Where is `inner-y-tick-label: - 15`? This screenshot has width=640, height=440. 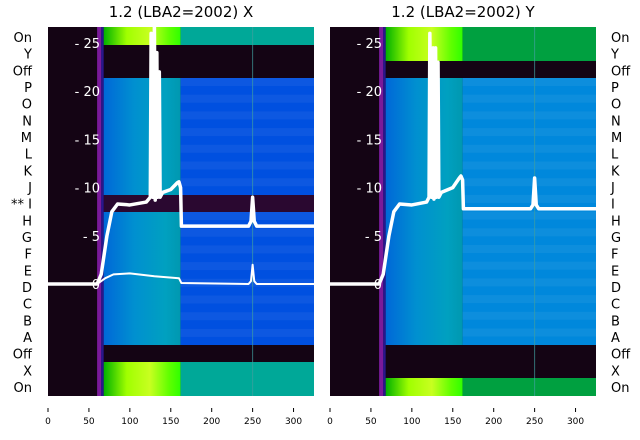
inner-y-tick-label: - 15 is located at coordinates (87, 140).